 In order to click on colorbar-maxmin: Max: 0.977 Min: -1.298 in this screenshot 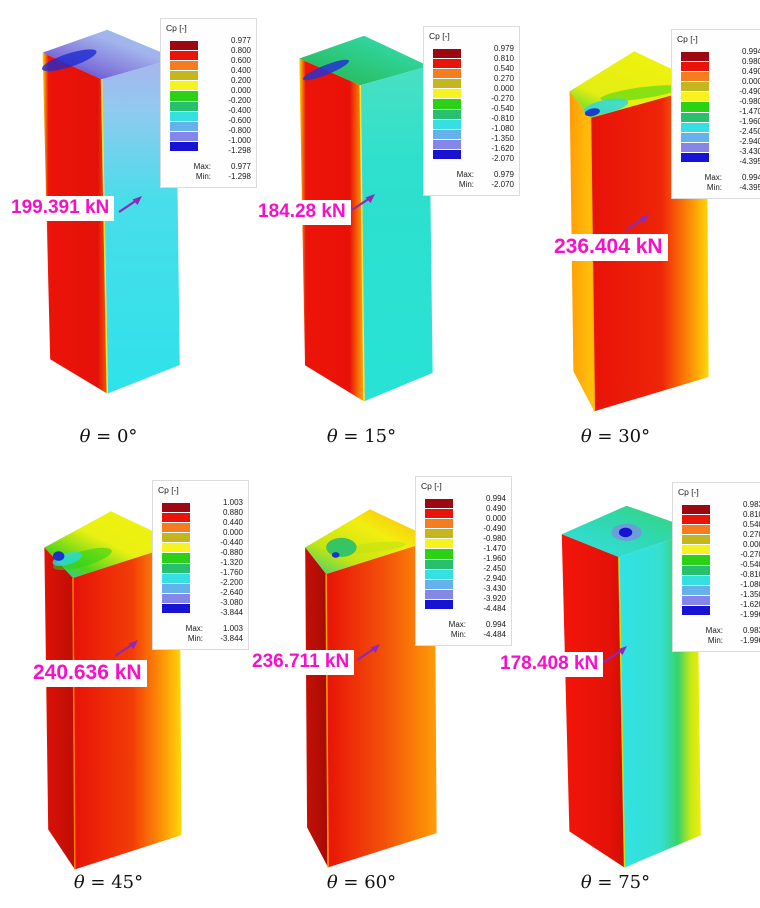, I will do `click(208, 172)`.